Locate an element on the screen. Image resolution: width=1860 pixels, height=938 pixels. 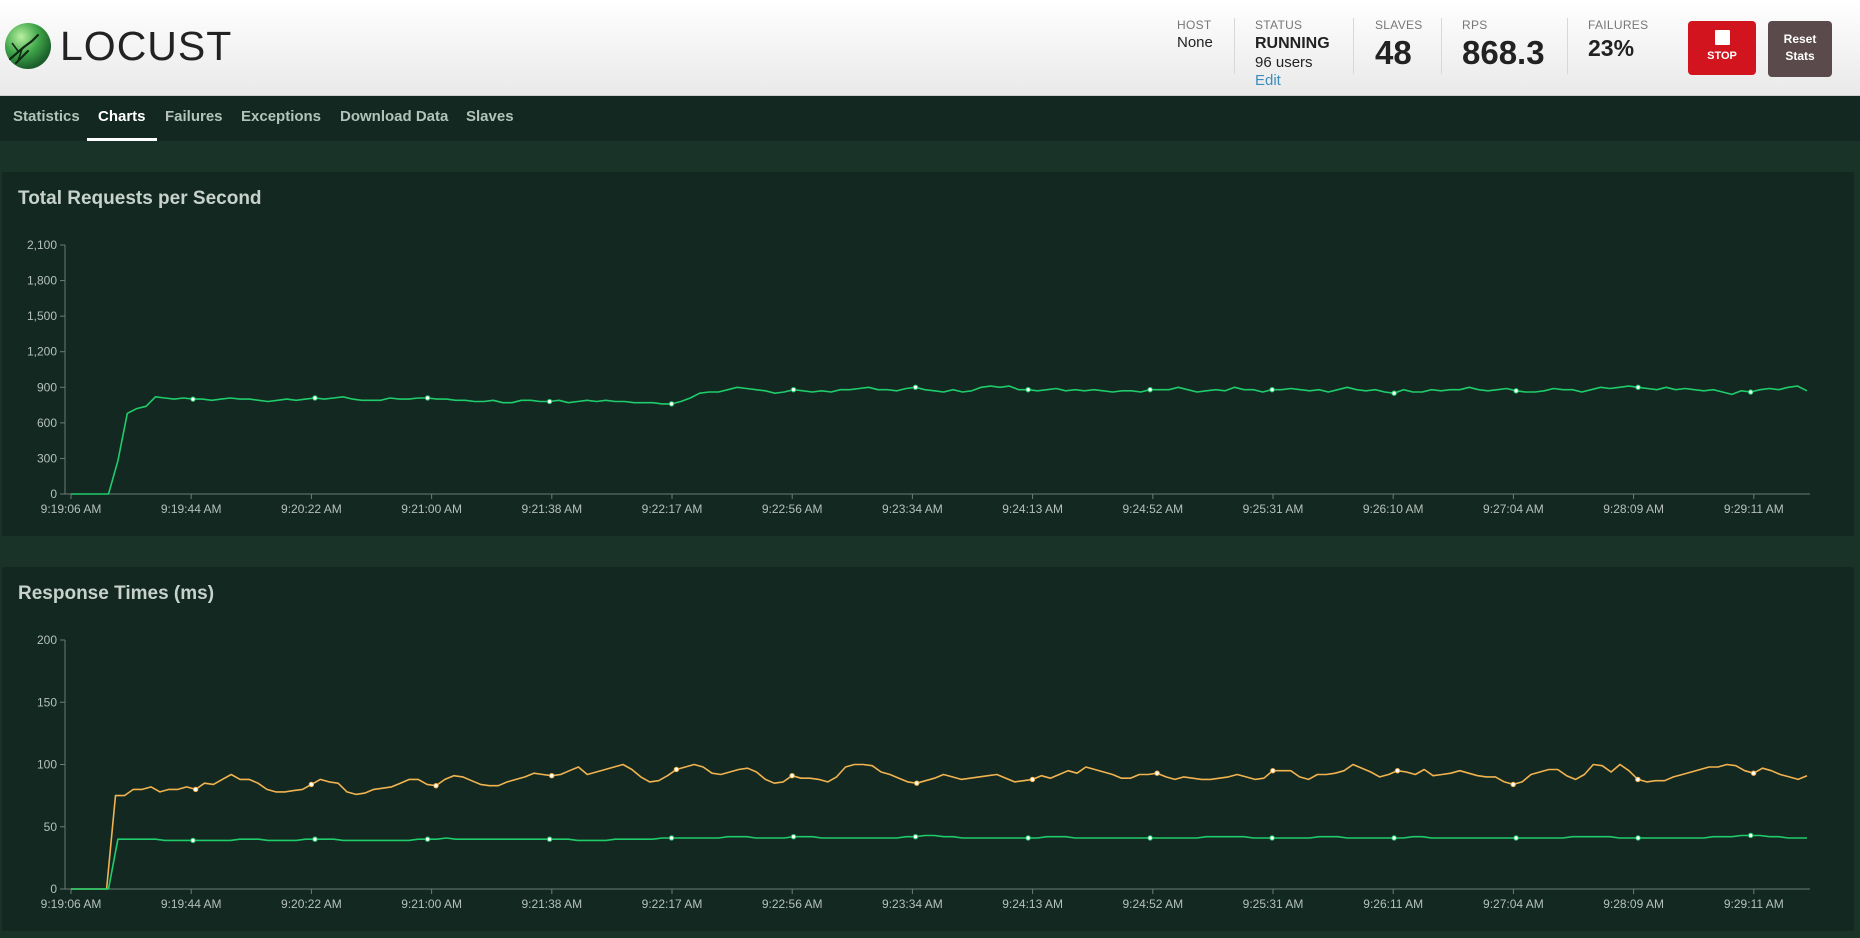
response-time-chart-title: Response Times (ms) is located at coordinates (116, 593).